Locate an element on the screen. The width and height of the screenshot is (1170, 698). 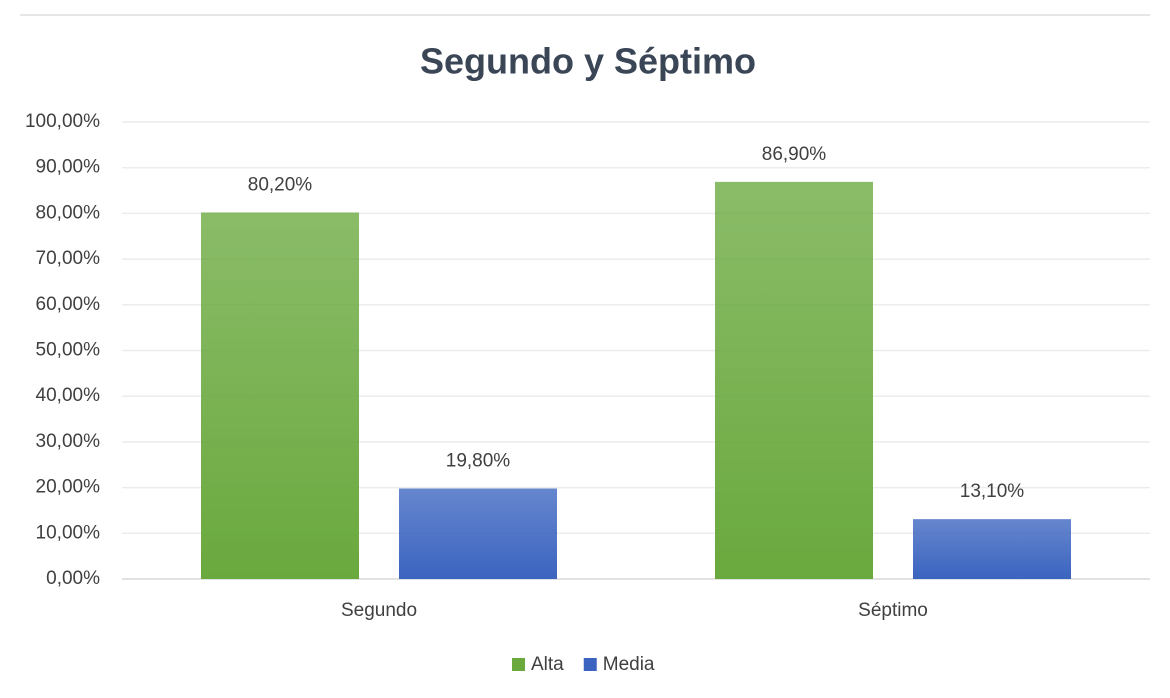
data-label: 13,10% is located at coordinates (992, 491).